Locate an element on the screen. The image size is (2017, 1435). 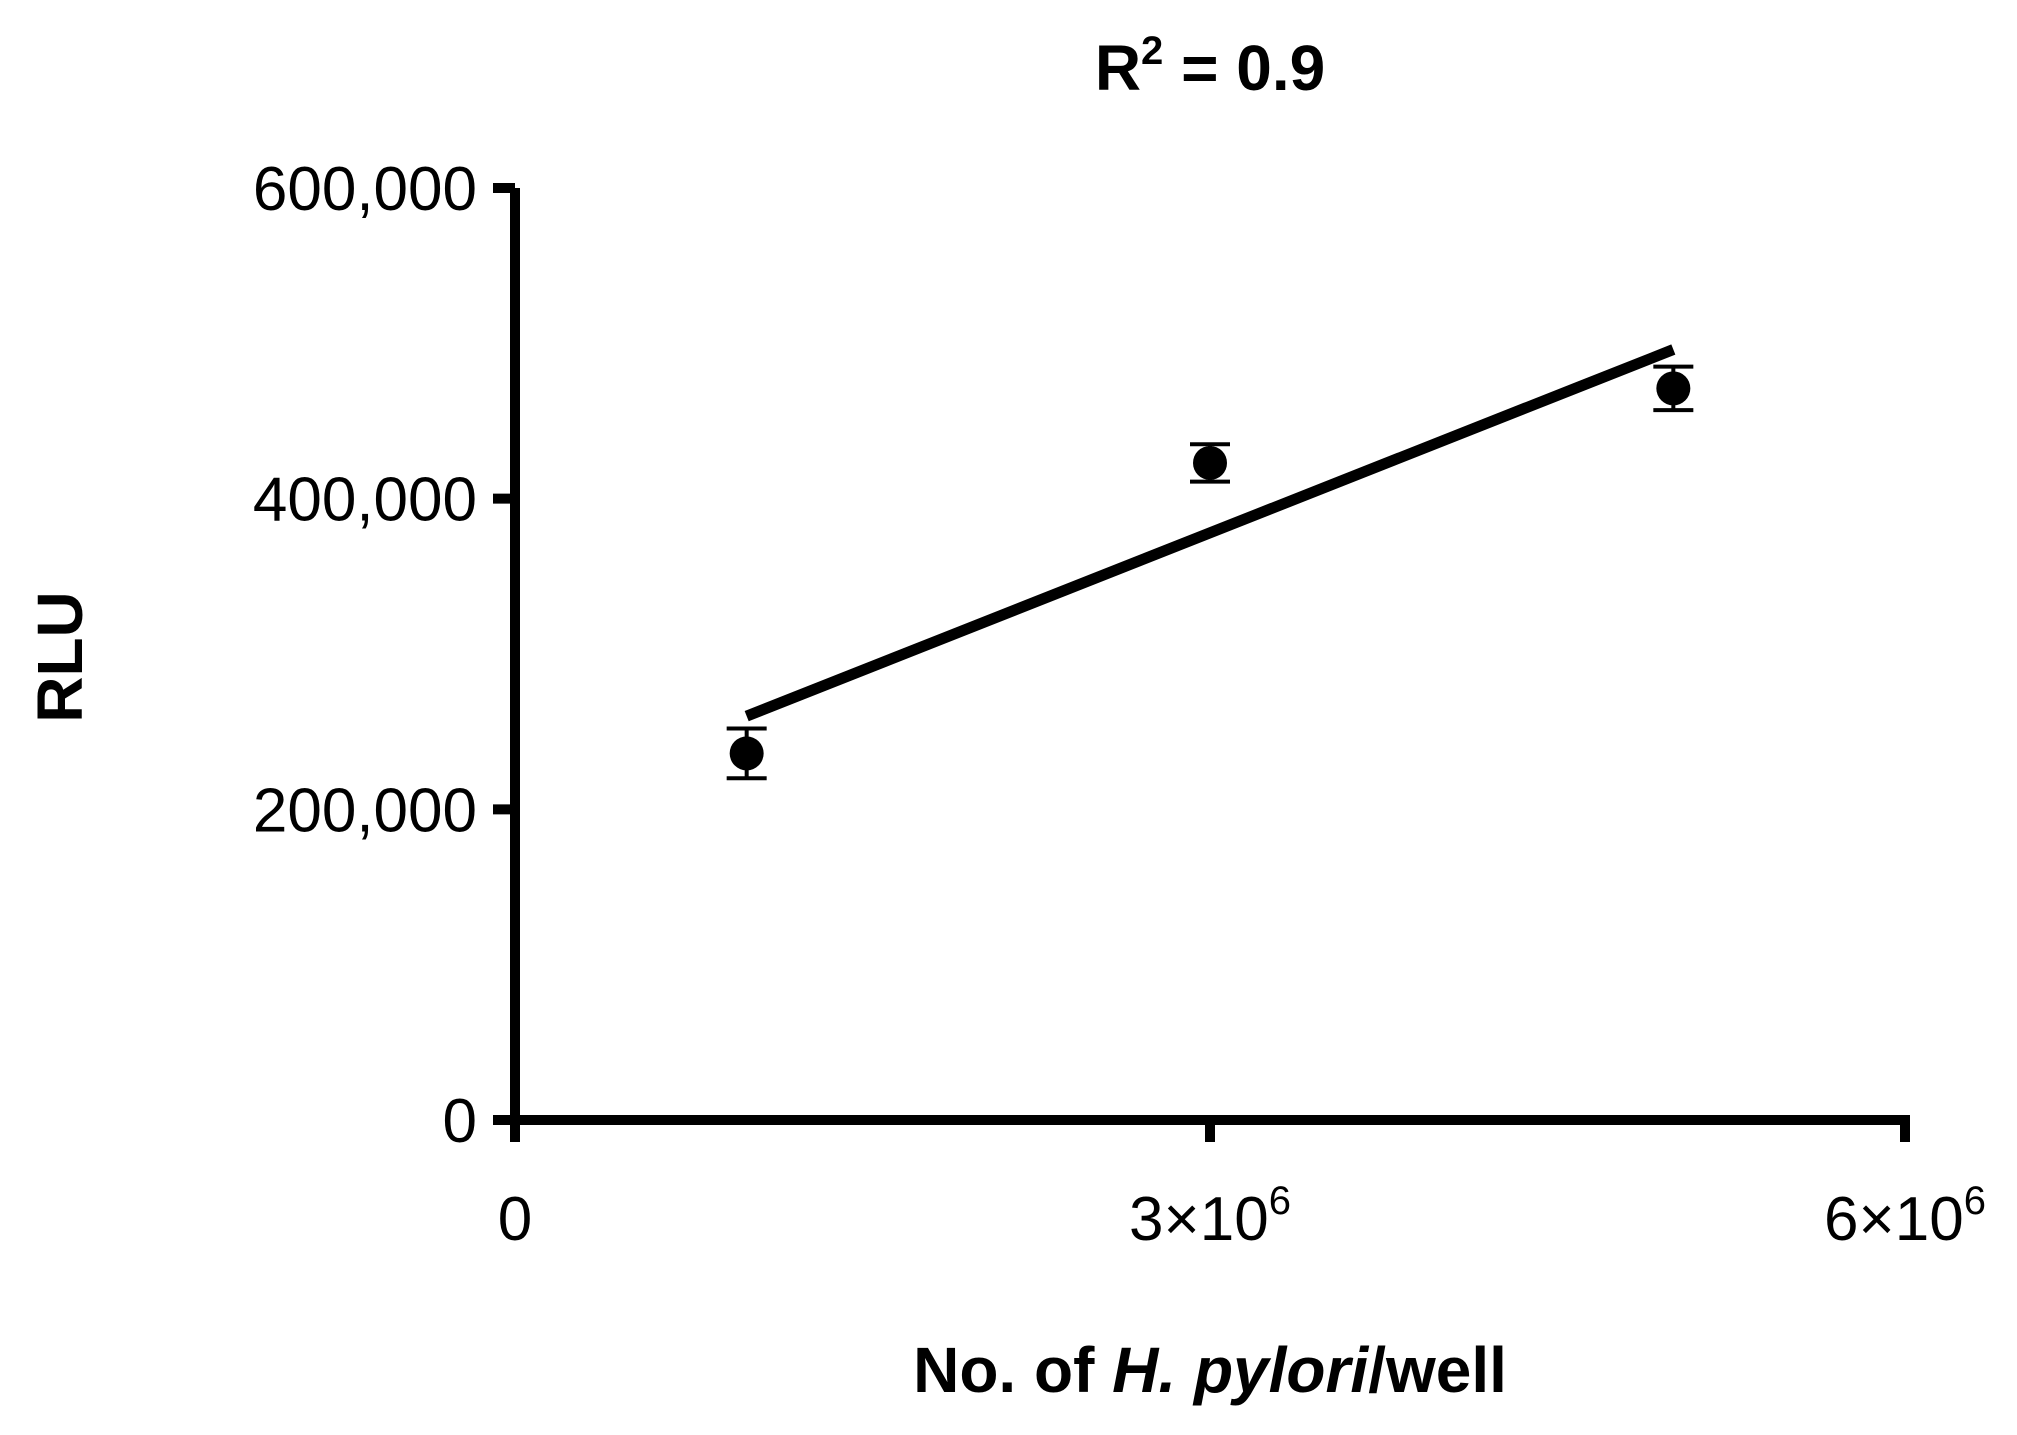
x-axis-title-italic: H. pylori is located at coordinates (1240, 1370).